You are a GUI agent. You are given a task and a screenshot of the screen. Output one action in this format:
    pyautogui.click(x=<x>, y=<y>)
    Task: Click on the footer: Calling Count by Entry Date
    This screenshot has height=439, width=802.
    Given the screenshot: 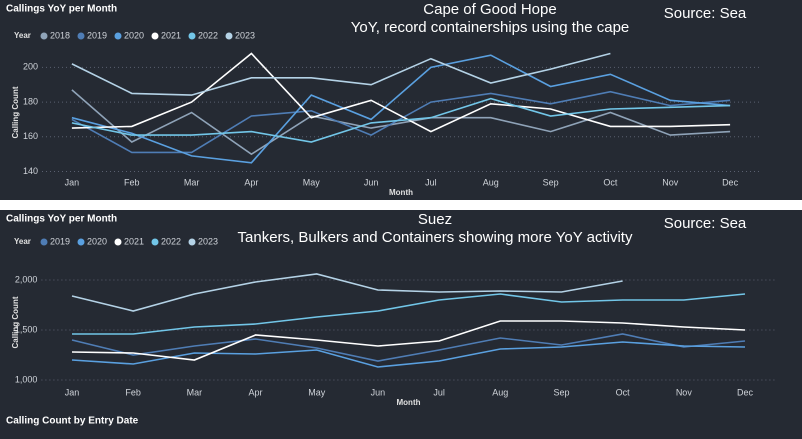 What is the action you would take?
    pyautogui.click(x=72, y=421)
    